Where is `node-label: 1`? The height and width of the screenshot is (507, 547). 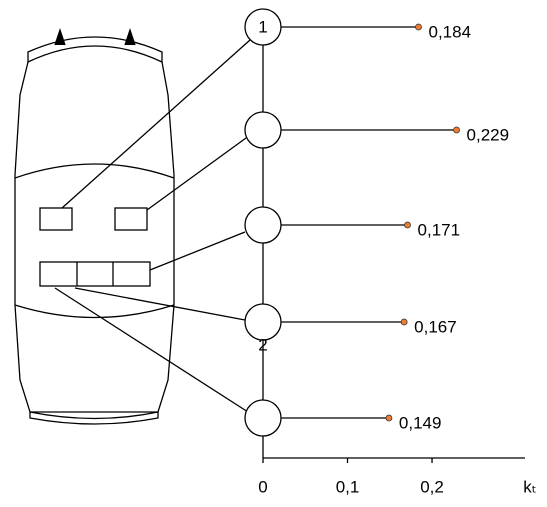 node-label: 1 is located at coordinates (262, 26).